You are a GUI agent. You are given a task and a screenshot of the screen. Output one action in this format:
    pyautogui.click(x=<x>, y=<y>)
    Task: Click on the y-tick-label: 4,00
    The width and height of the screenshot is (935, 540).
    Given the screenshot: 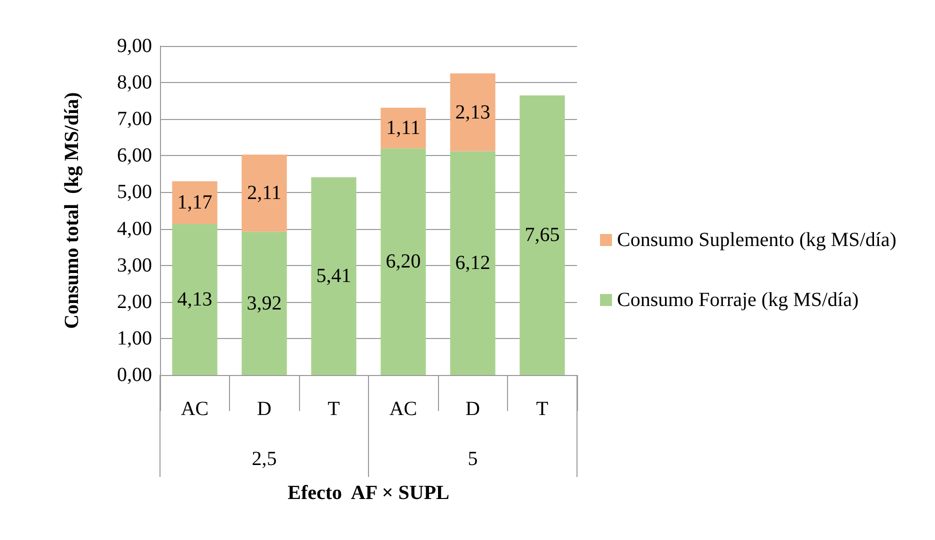 What is the action you would take?
    pyautogui.click(x=134, y=229)
    